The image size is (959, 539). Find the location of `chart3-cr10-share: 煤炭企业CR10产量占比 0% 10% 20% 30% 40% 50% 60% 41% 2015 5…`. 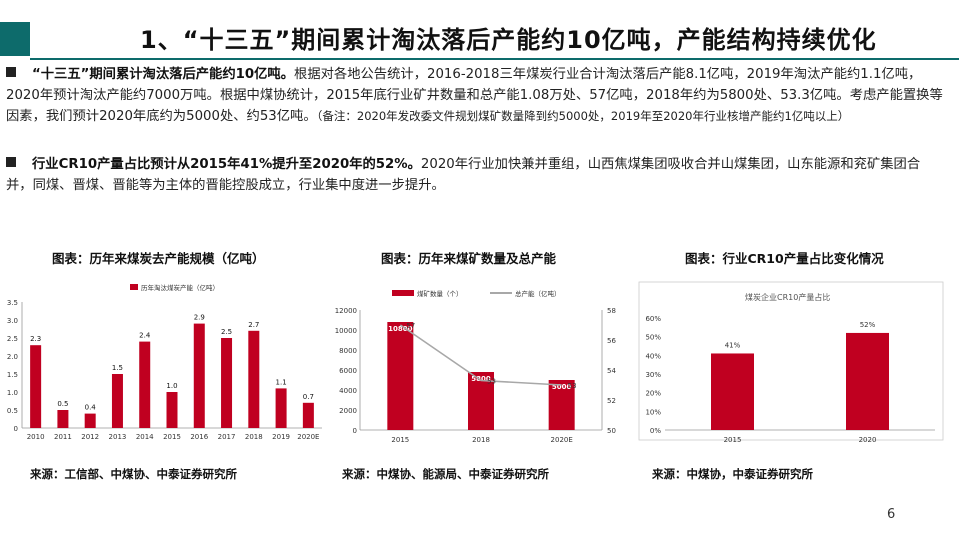

chart3-cr10-share: 煤炭企业CR10产量占比 0% 10% 20% 30% 40% 50% 60% 41% 2015 5… is located at coordinates (791, 362).